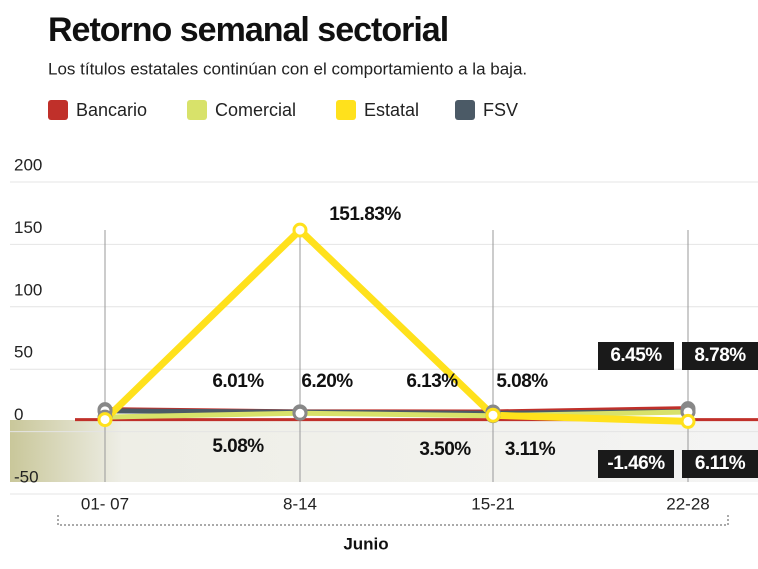  I want to click on data-label: 6.20%, so click(327, 381).